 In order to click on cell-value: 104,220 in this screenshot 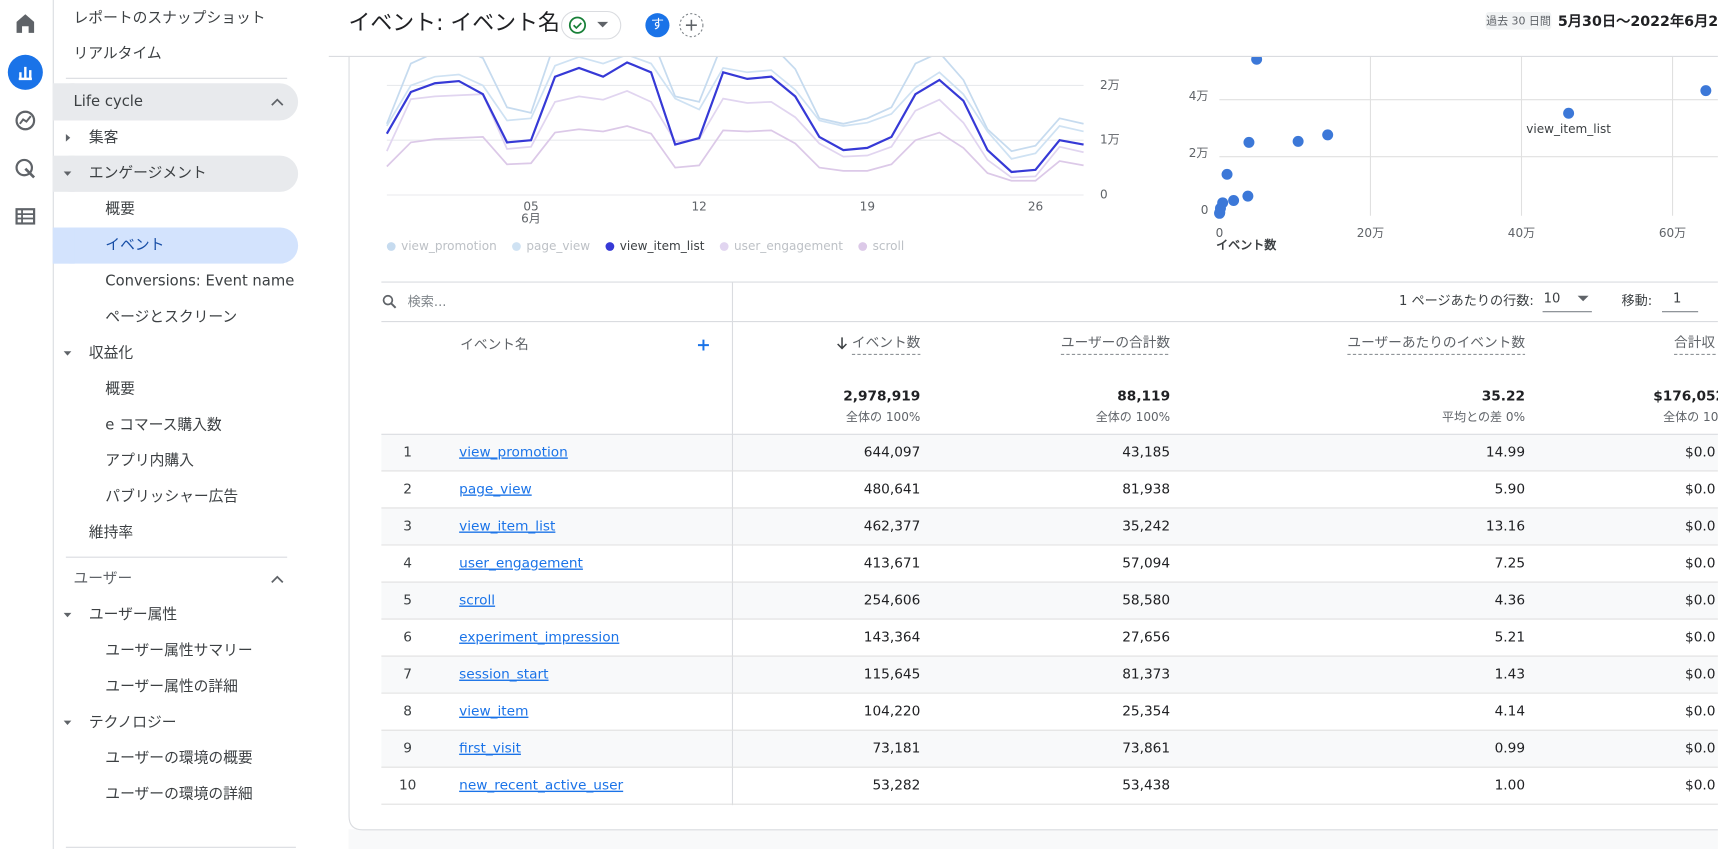, I will do `click(892, 712)`.